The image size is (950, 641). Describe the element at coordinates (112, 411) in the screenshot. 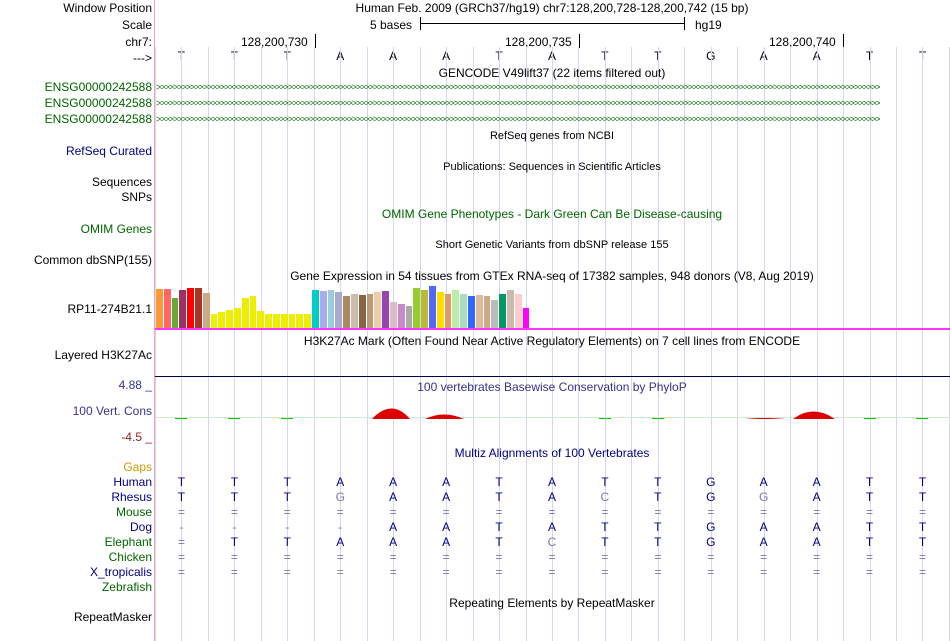

I see `cons-label: 100 Vert. Cons` at that location.